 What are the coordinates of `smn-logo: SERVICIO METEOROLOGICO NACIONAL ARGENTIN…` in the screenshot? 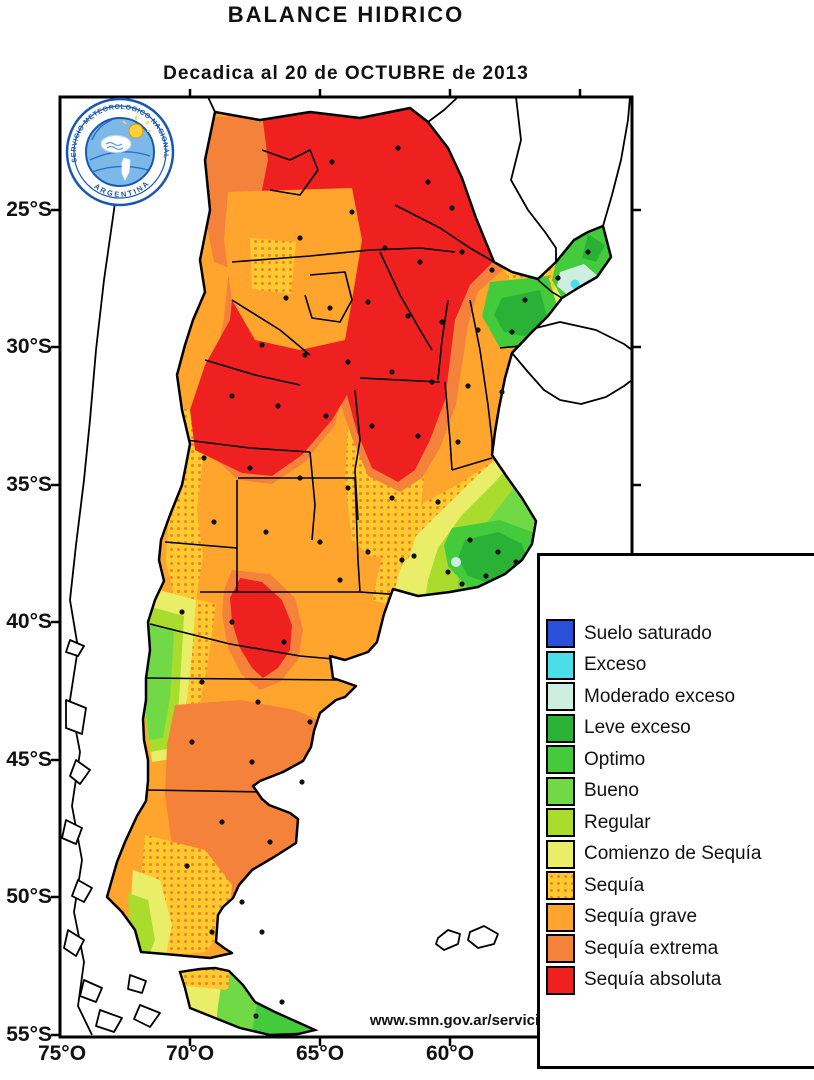 It's located at (120, 152).